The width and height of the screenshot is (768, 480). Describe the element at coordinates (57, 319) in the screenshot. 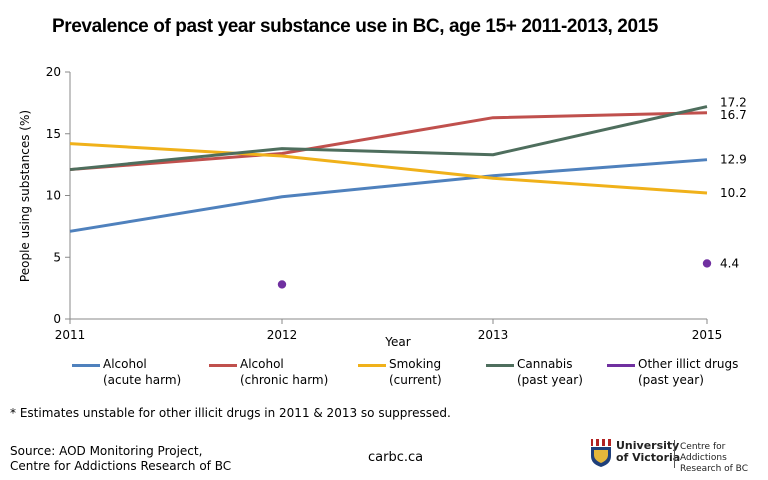

I see `y-tick-label: 0` at that location.